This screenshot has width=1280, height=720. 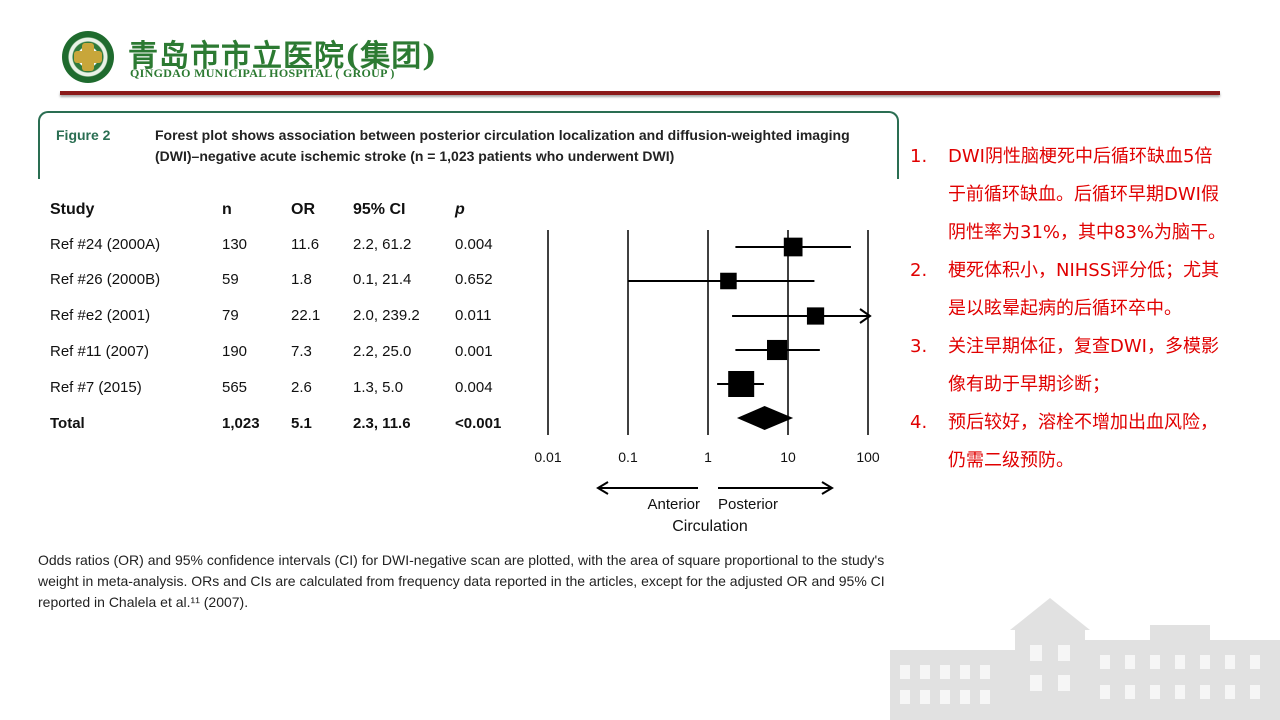 What do you see at coordinates (710, 526) in the screenshot?
I see `x-axis-label: Circulation` at bounding box center [710, 526].